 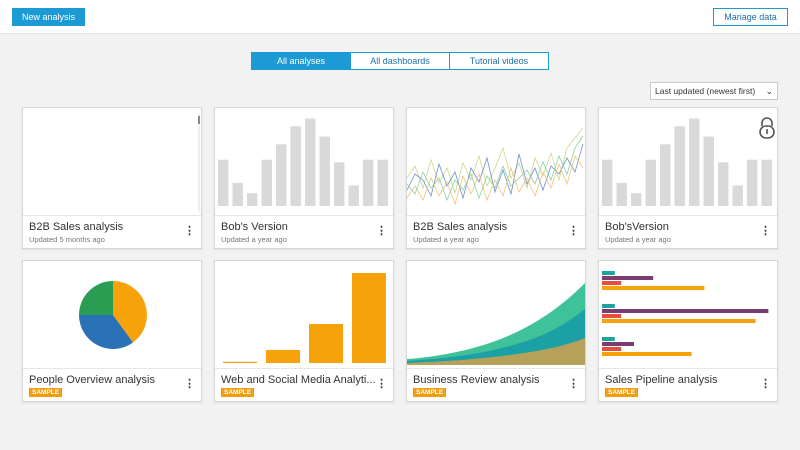 What do you see at coordinates (499, 61) in the screenshot?
I see `tab-tutorial-videos: Tutorial videos` at bounding box center [499, 61].